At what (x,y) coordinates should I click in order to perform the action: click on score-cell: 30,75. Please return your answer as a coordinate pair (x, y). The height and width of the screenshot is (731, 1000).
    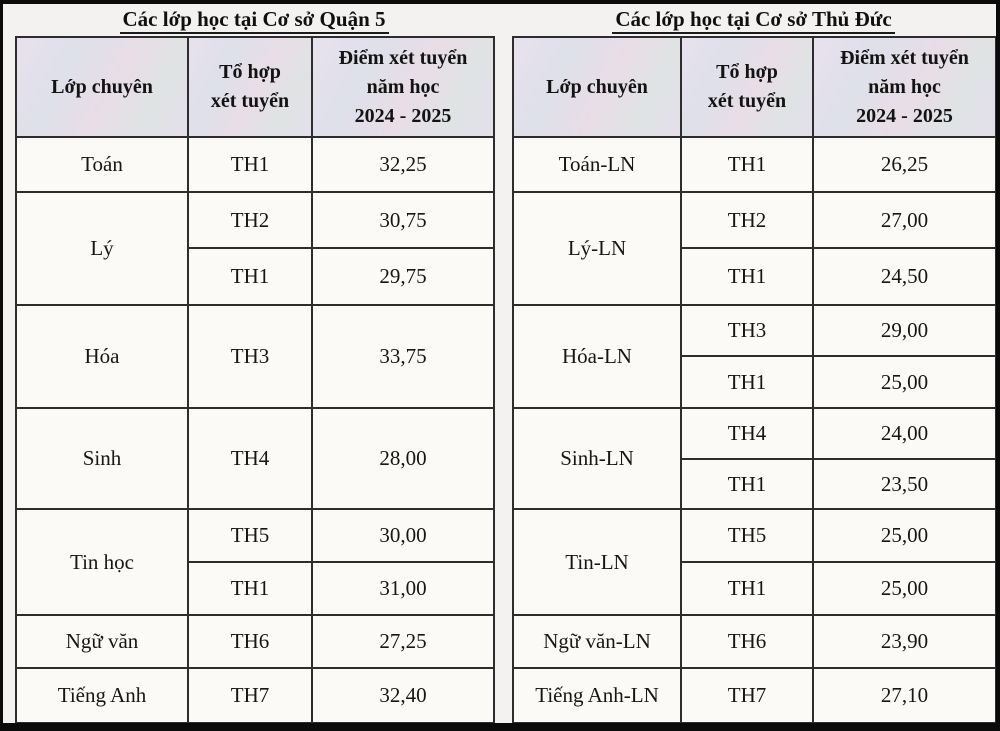
    Looking at the image, I should click on (403, 220).